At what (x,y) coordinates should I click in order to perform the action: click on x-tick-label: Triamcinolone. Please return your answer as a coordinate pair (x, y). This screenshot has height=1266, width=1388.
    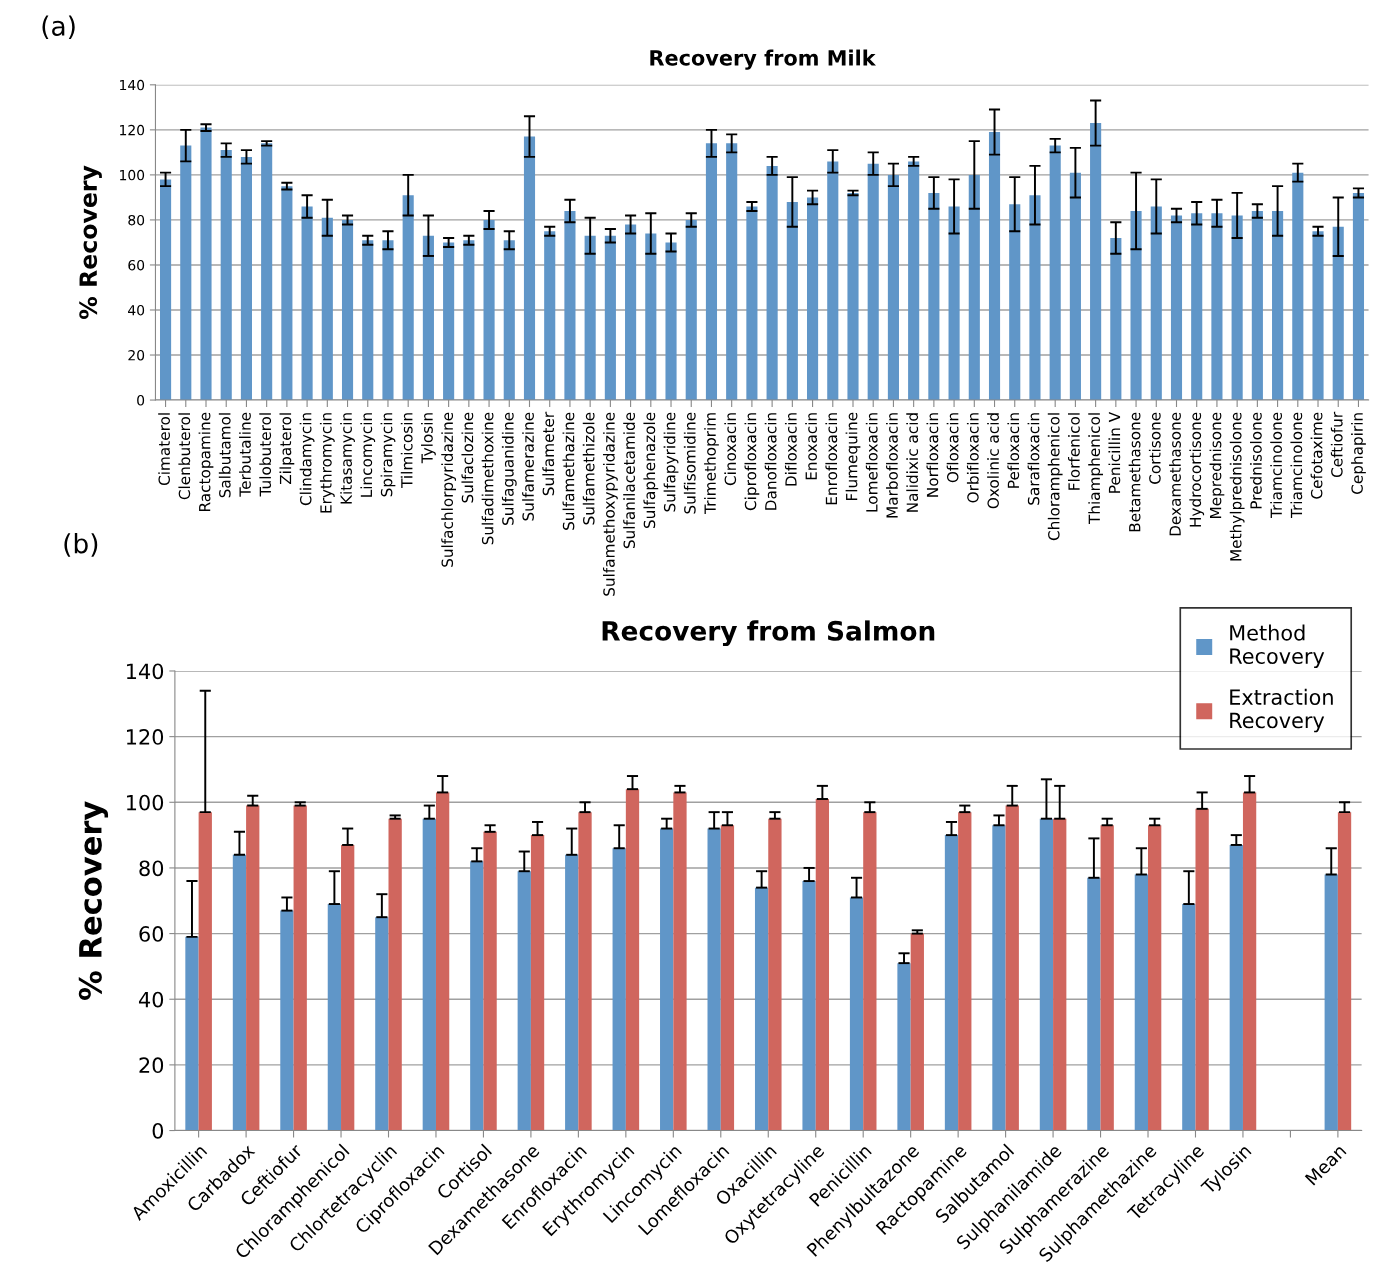
    Looking at the image, I should click on (1276, 465).